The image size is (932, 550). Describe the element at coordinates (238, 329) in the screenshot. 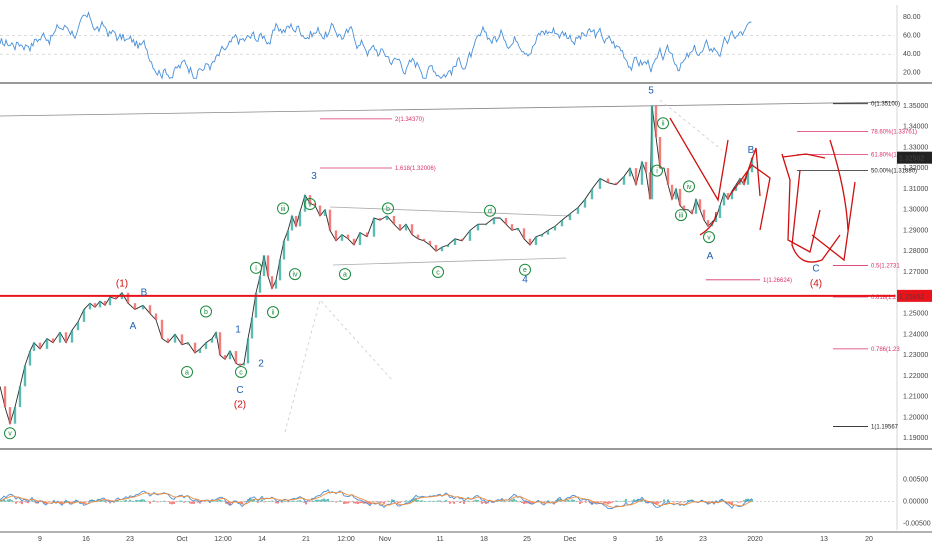

I see `wave-label-intermediate: 1` at that location.